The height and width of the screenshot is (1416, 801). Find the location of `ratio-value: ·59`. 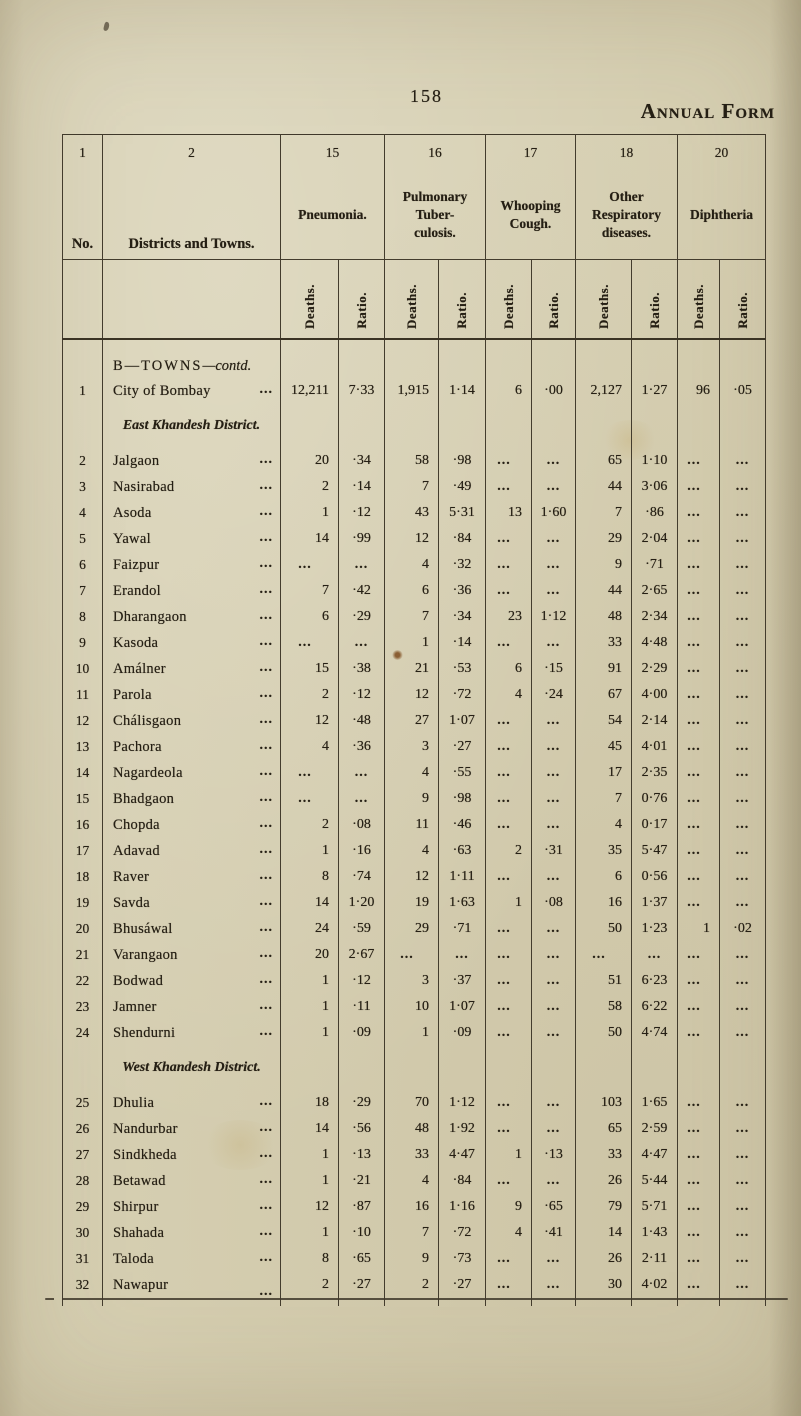

ratio-value: ·59 is located at coordinates (361, 929).